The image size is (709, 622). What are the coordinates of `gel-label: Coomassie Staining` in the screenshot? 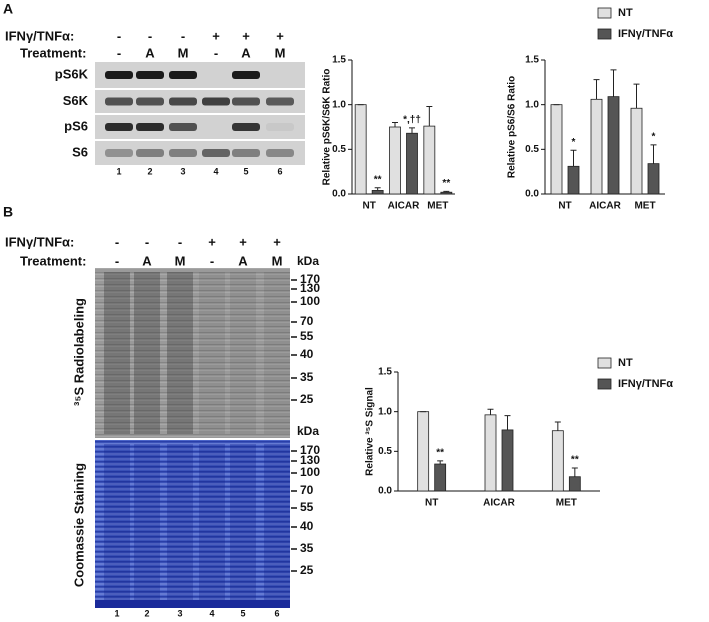 It's located at (78, 525).